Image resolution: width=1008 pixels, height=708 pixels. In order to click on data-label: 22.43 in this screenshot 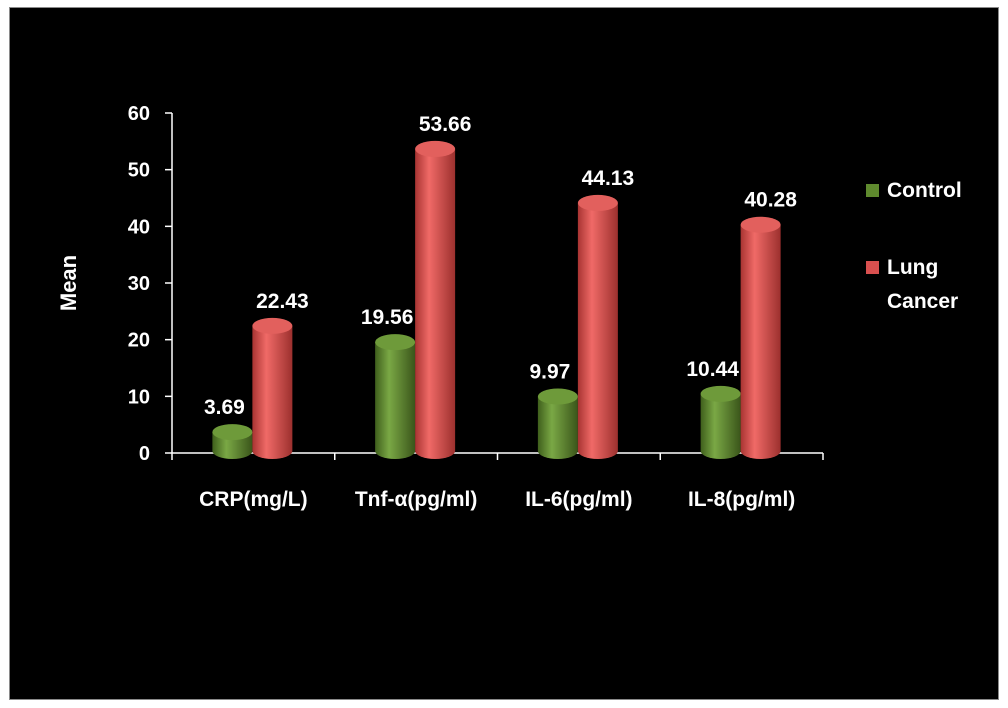, I will do `click(282, 301)`.